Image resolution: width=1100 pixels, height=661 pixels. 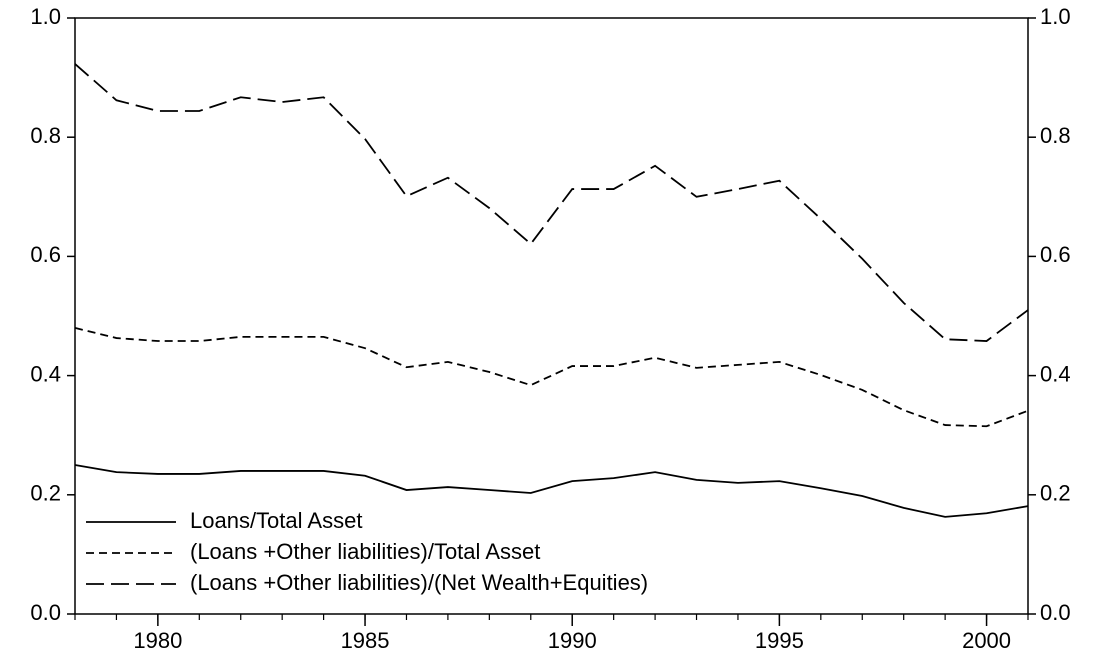 I want to click on y-tick-label: 0.4, so click(x=45, y=373).